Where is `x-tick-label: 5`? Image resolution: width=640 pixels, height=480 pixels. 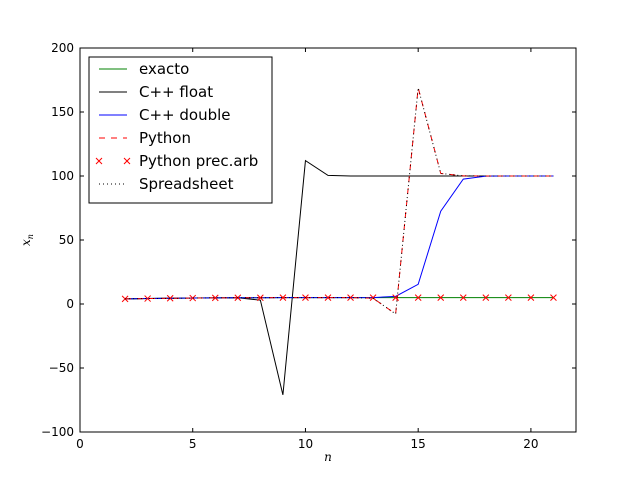
x-tick-label: 5 is located at coordinates (193, 444).